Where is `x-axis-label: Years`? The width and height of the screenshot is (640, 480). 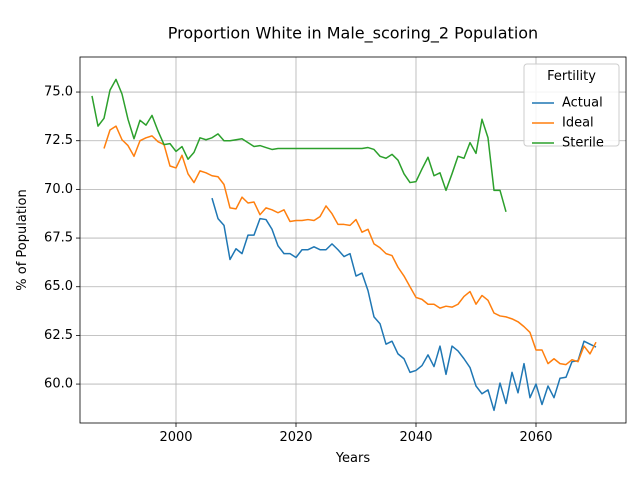 x-axis-label: Years is located at coordinates (353, 458).